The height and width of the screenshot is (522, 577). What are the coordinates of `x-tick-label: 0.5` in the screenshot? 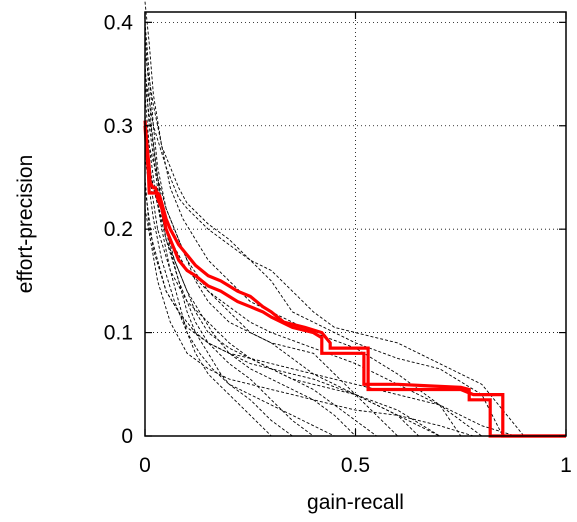 It's located at (355, 465).